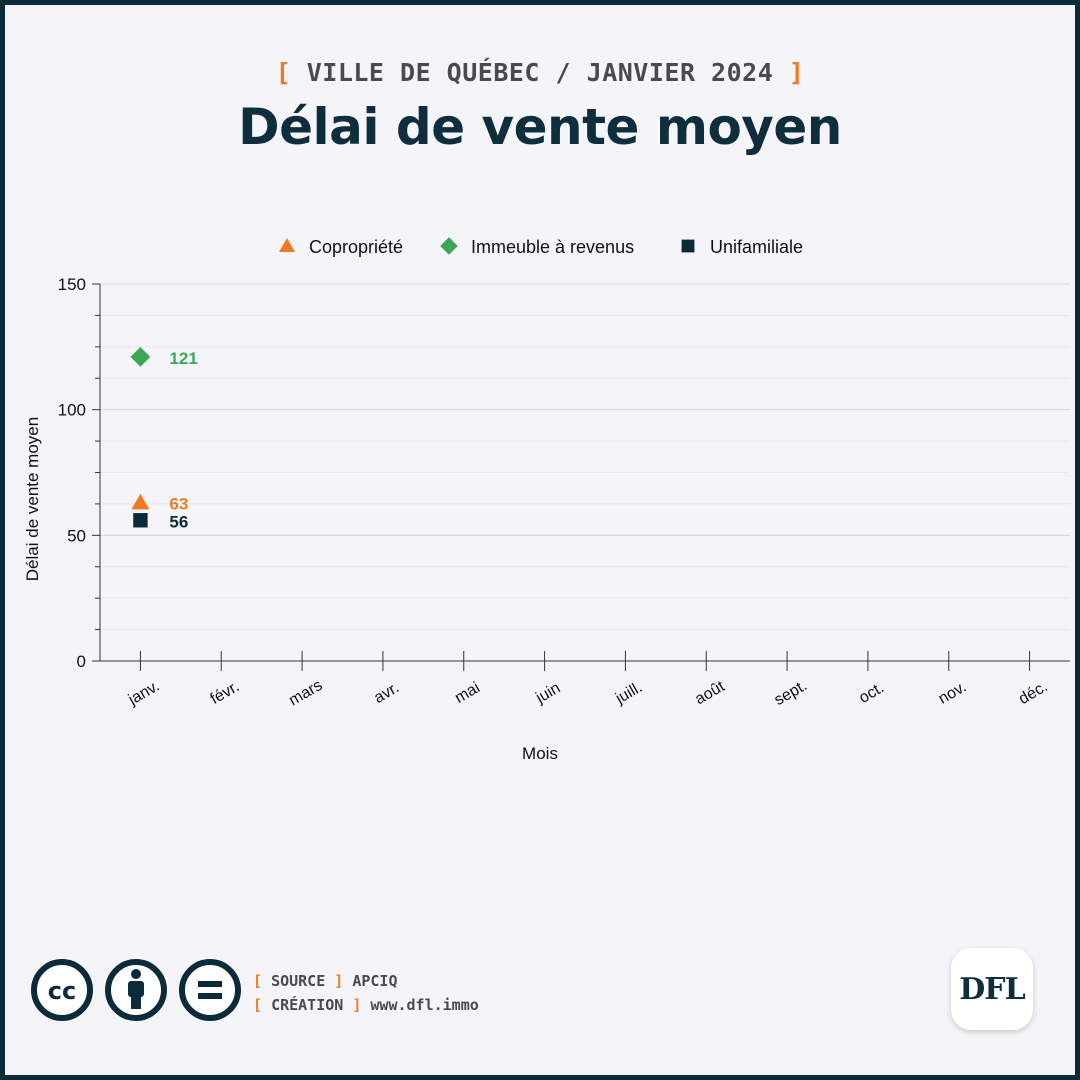 This screenshot has height=1080, width=1080. What do you see at coordinates (225, 693) in the screenshot?
I see `x-tick-label: févr.` at bounding box center [225, 693].